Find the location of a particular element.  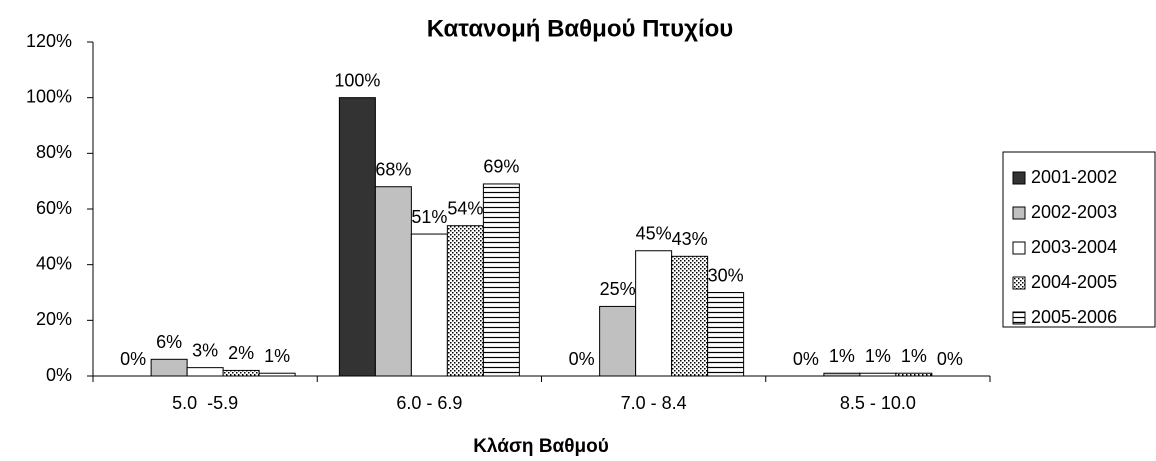

data-label: 43% is located at coordinates (690, 239).